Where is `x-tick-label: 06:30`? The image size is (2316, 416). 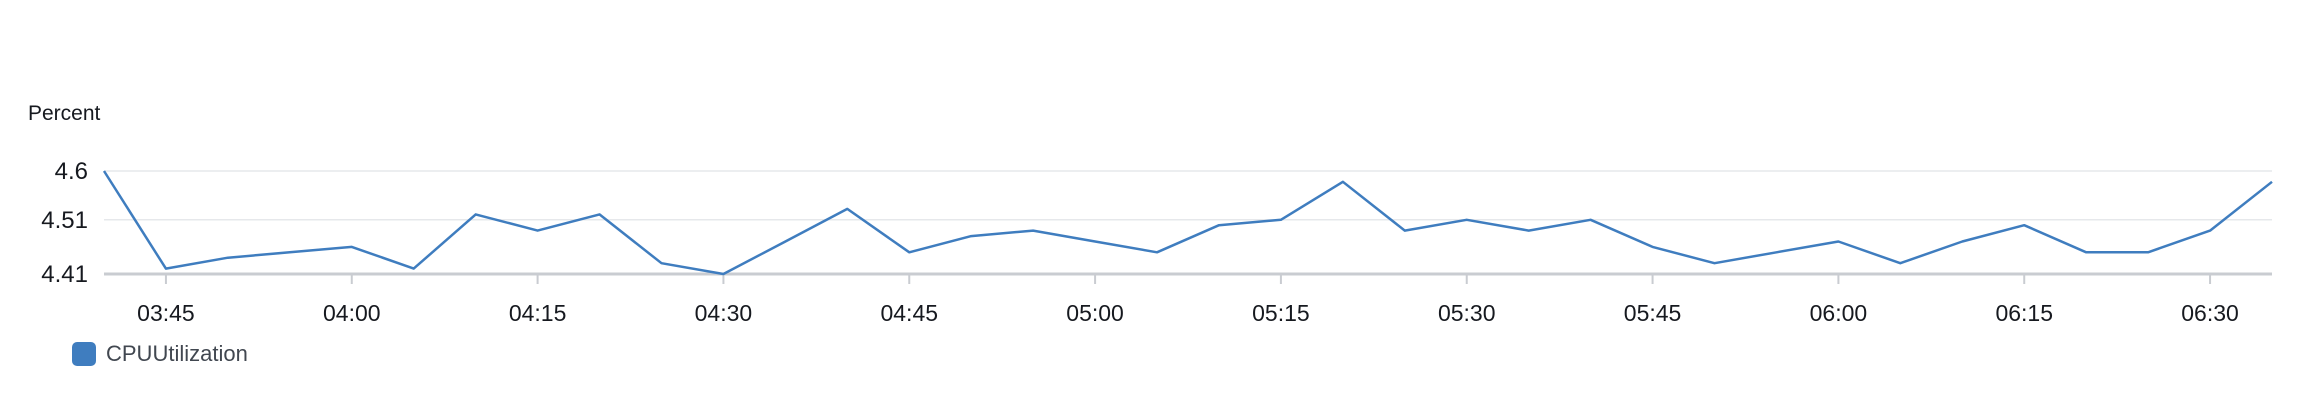 x-tick-label: 06:30 is located at coordinates (2210, 313).